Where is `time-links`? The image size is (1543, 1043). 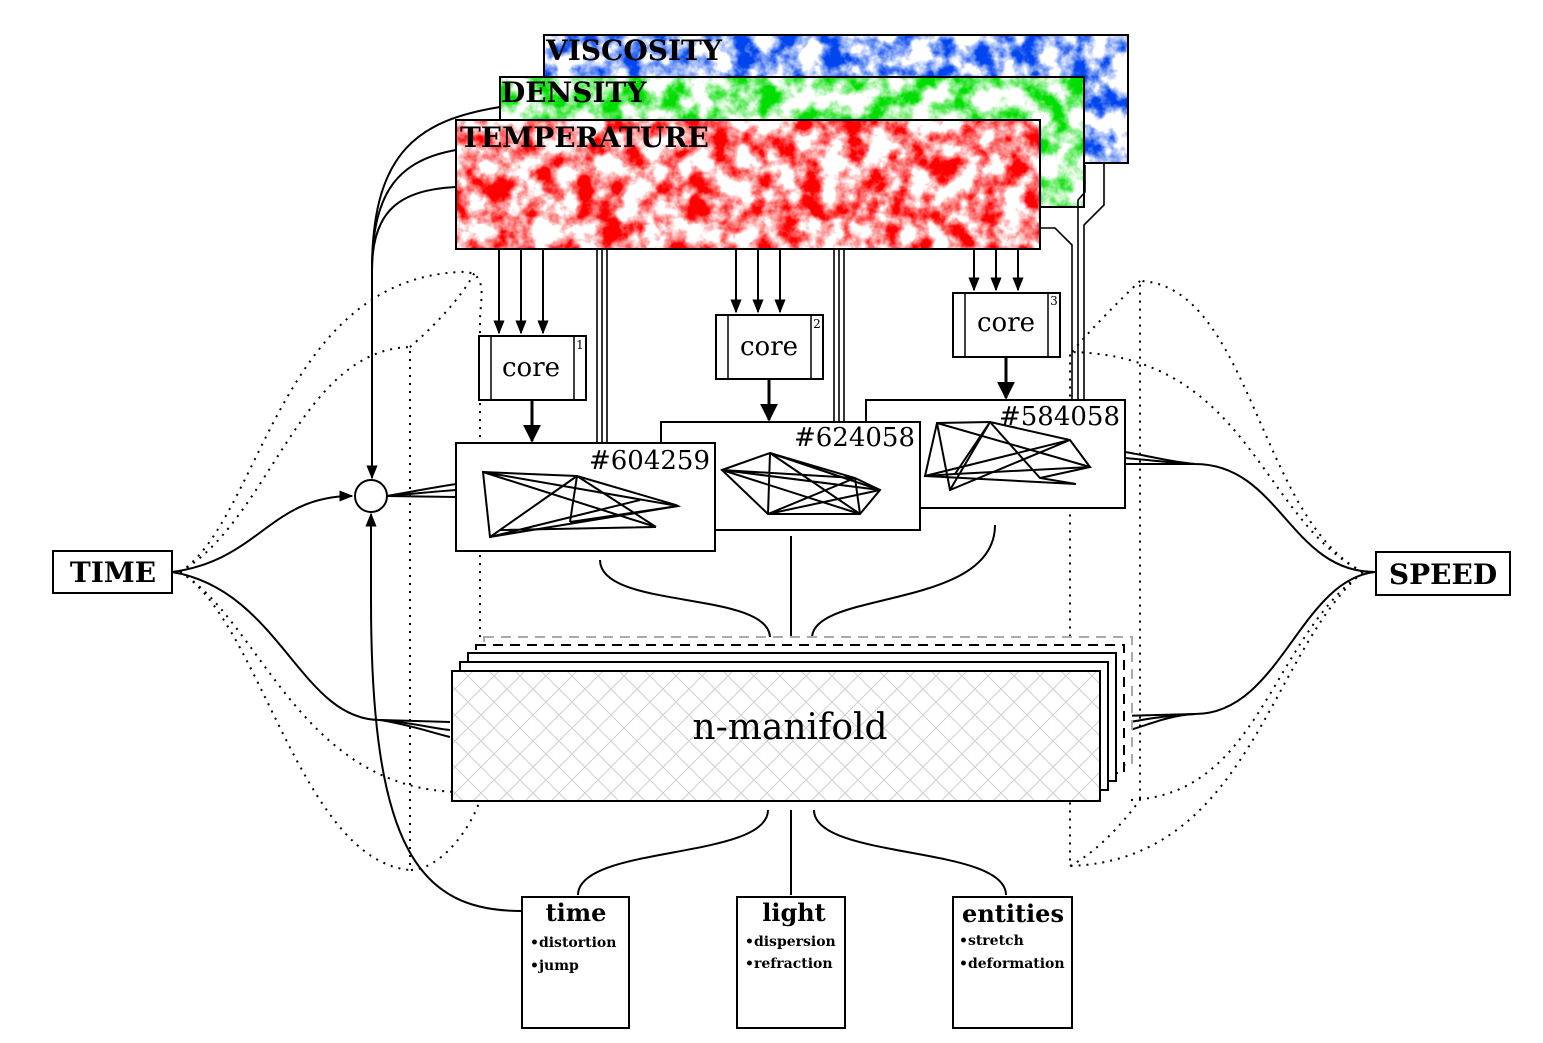
time-links is located at coordinates (311, 614).